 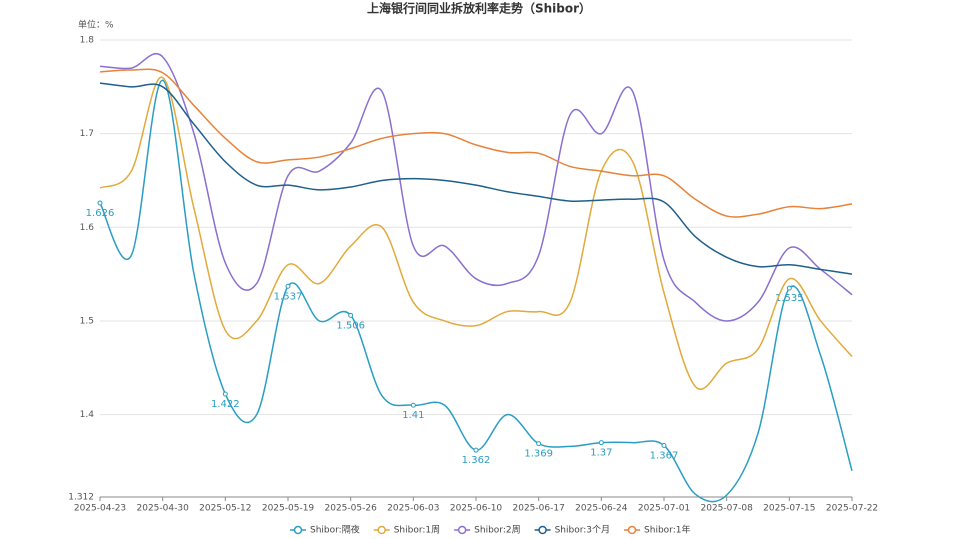 I want to click on x-tick-label: 2025-04-23, so click(x=100, y=509).